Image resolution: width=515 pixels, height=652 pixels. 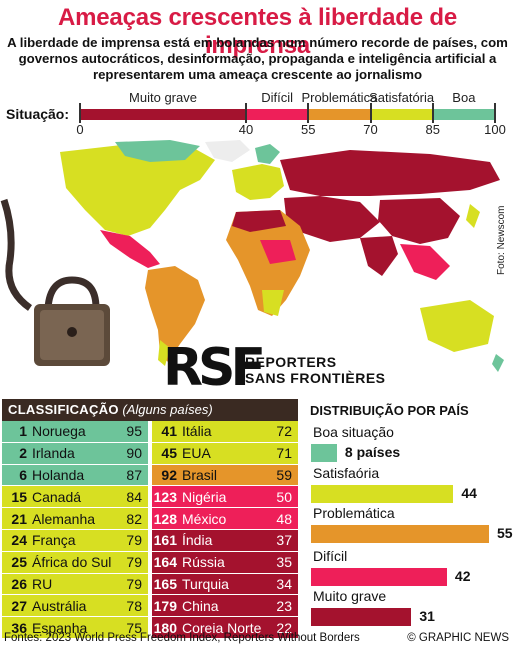 I want to click on ranking-row: 36 Espanha 75, so click(x=75, y=628).